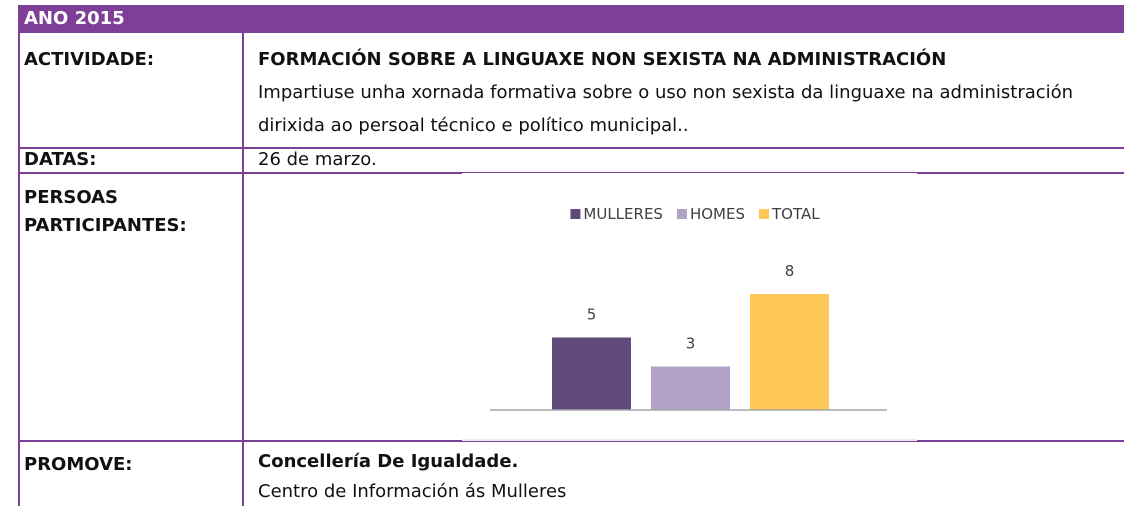 This screenshot has width=1124, height=507. I want to click on header-title: ANO 2015, so click(74, 18).